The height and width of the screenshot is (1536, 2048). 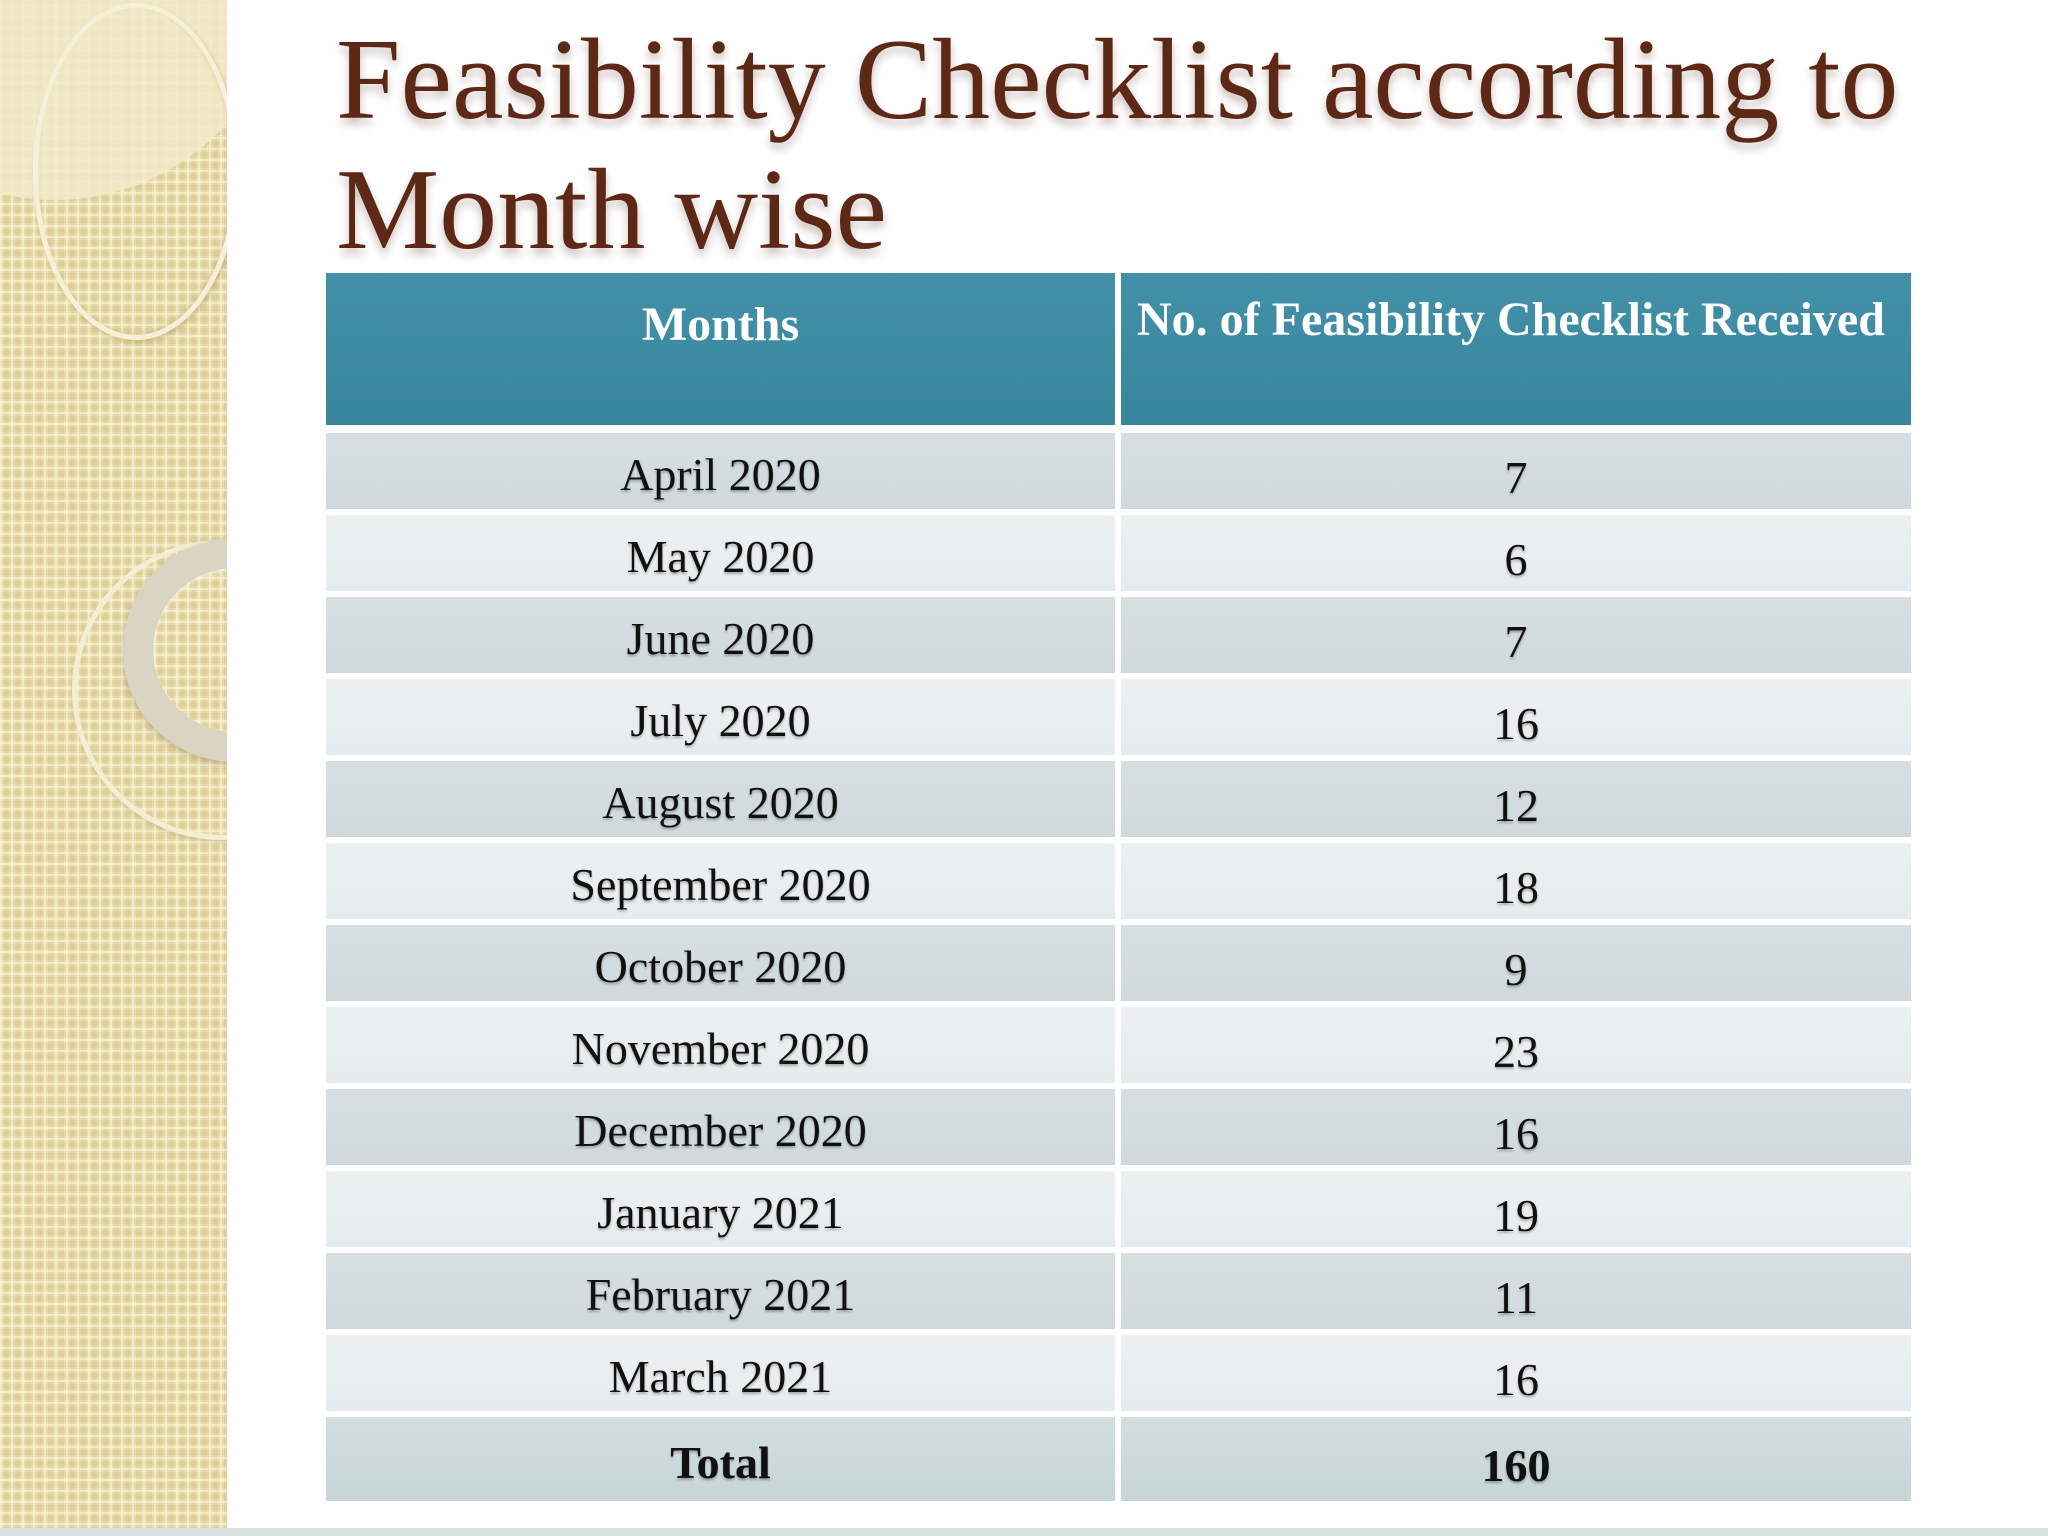 What do you see at coordinates (1024, 1532) in the screenshot?
I see `slide-bottom-edge` at bounding box center [1024, 1532].